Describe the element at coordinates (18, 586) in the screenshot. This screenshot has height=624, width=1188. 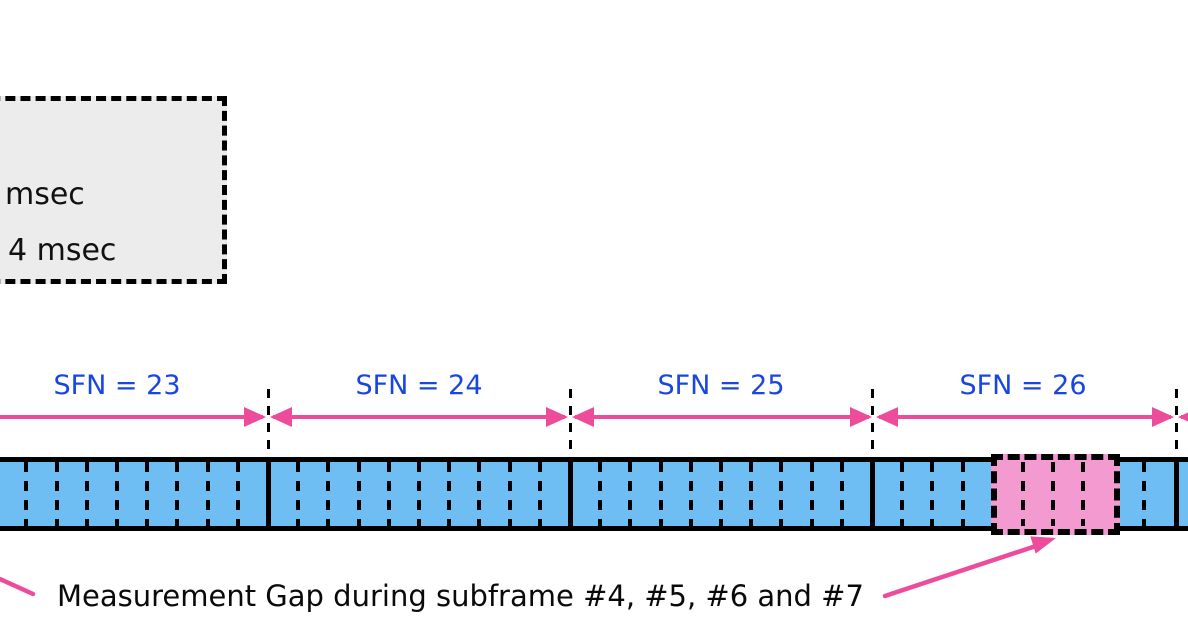
I see `caption-leader-line` at that location.